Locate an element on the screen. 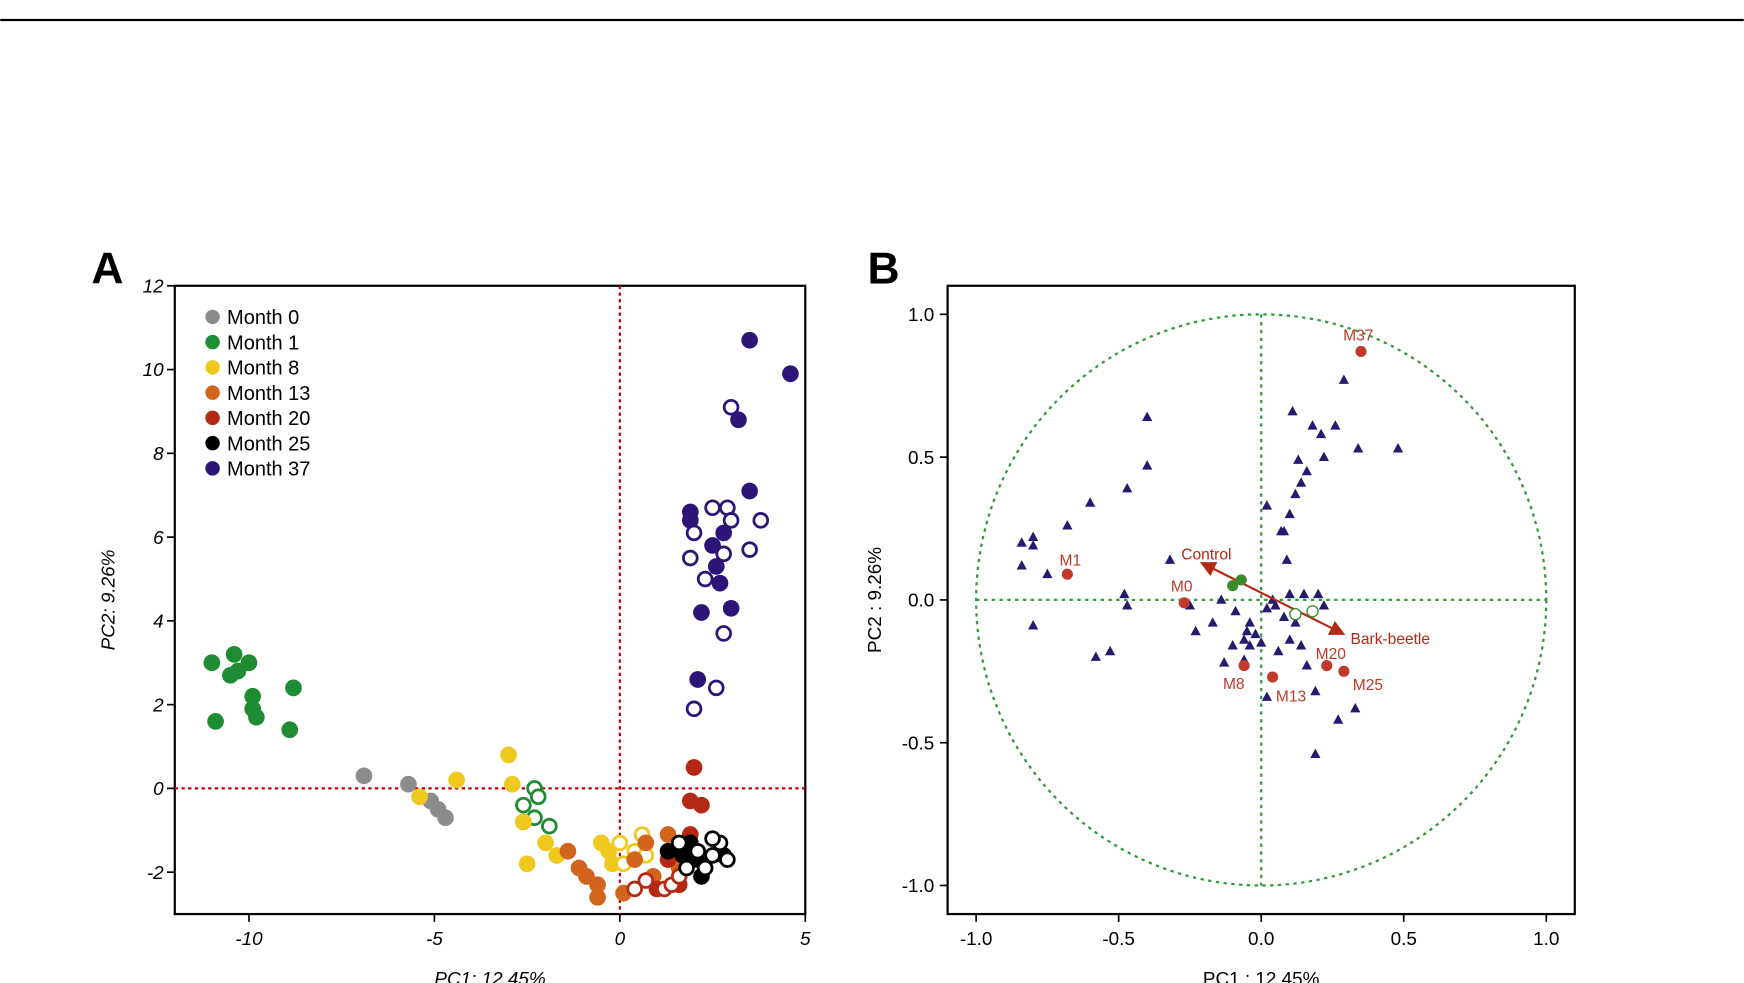  sample-label: M20 is located at coordinates (1331, 654).